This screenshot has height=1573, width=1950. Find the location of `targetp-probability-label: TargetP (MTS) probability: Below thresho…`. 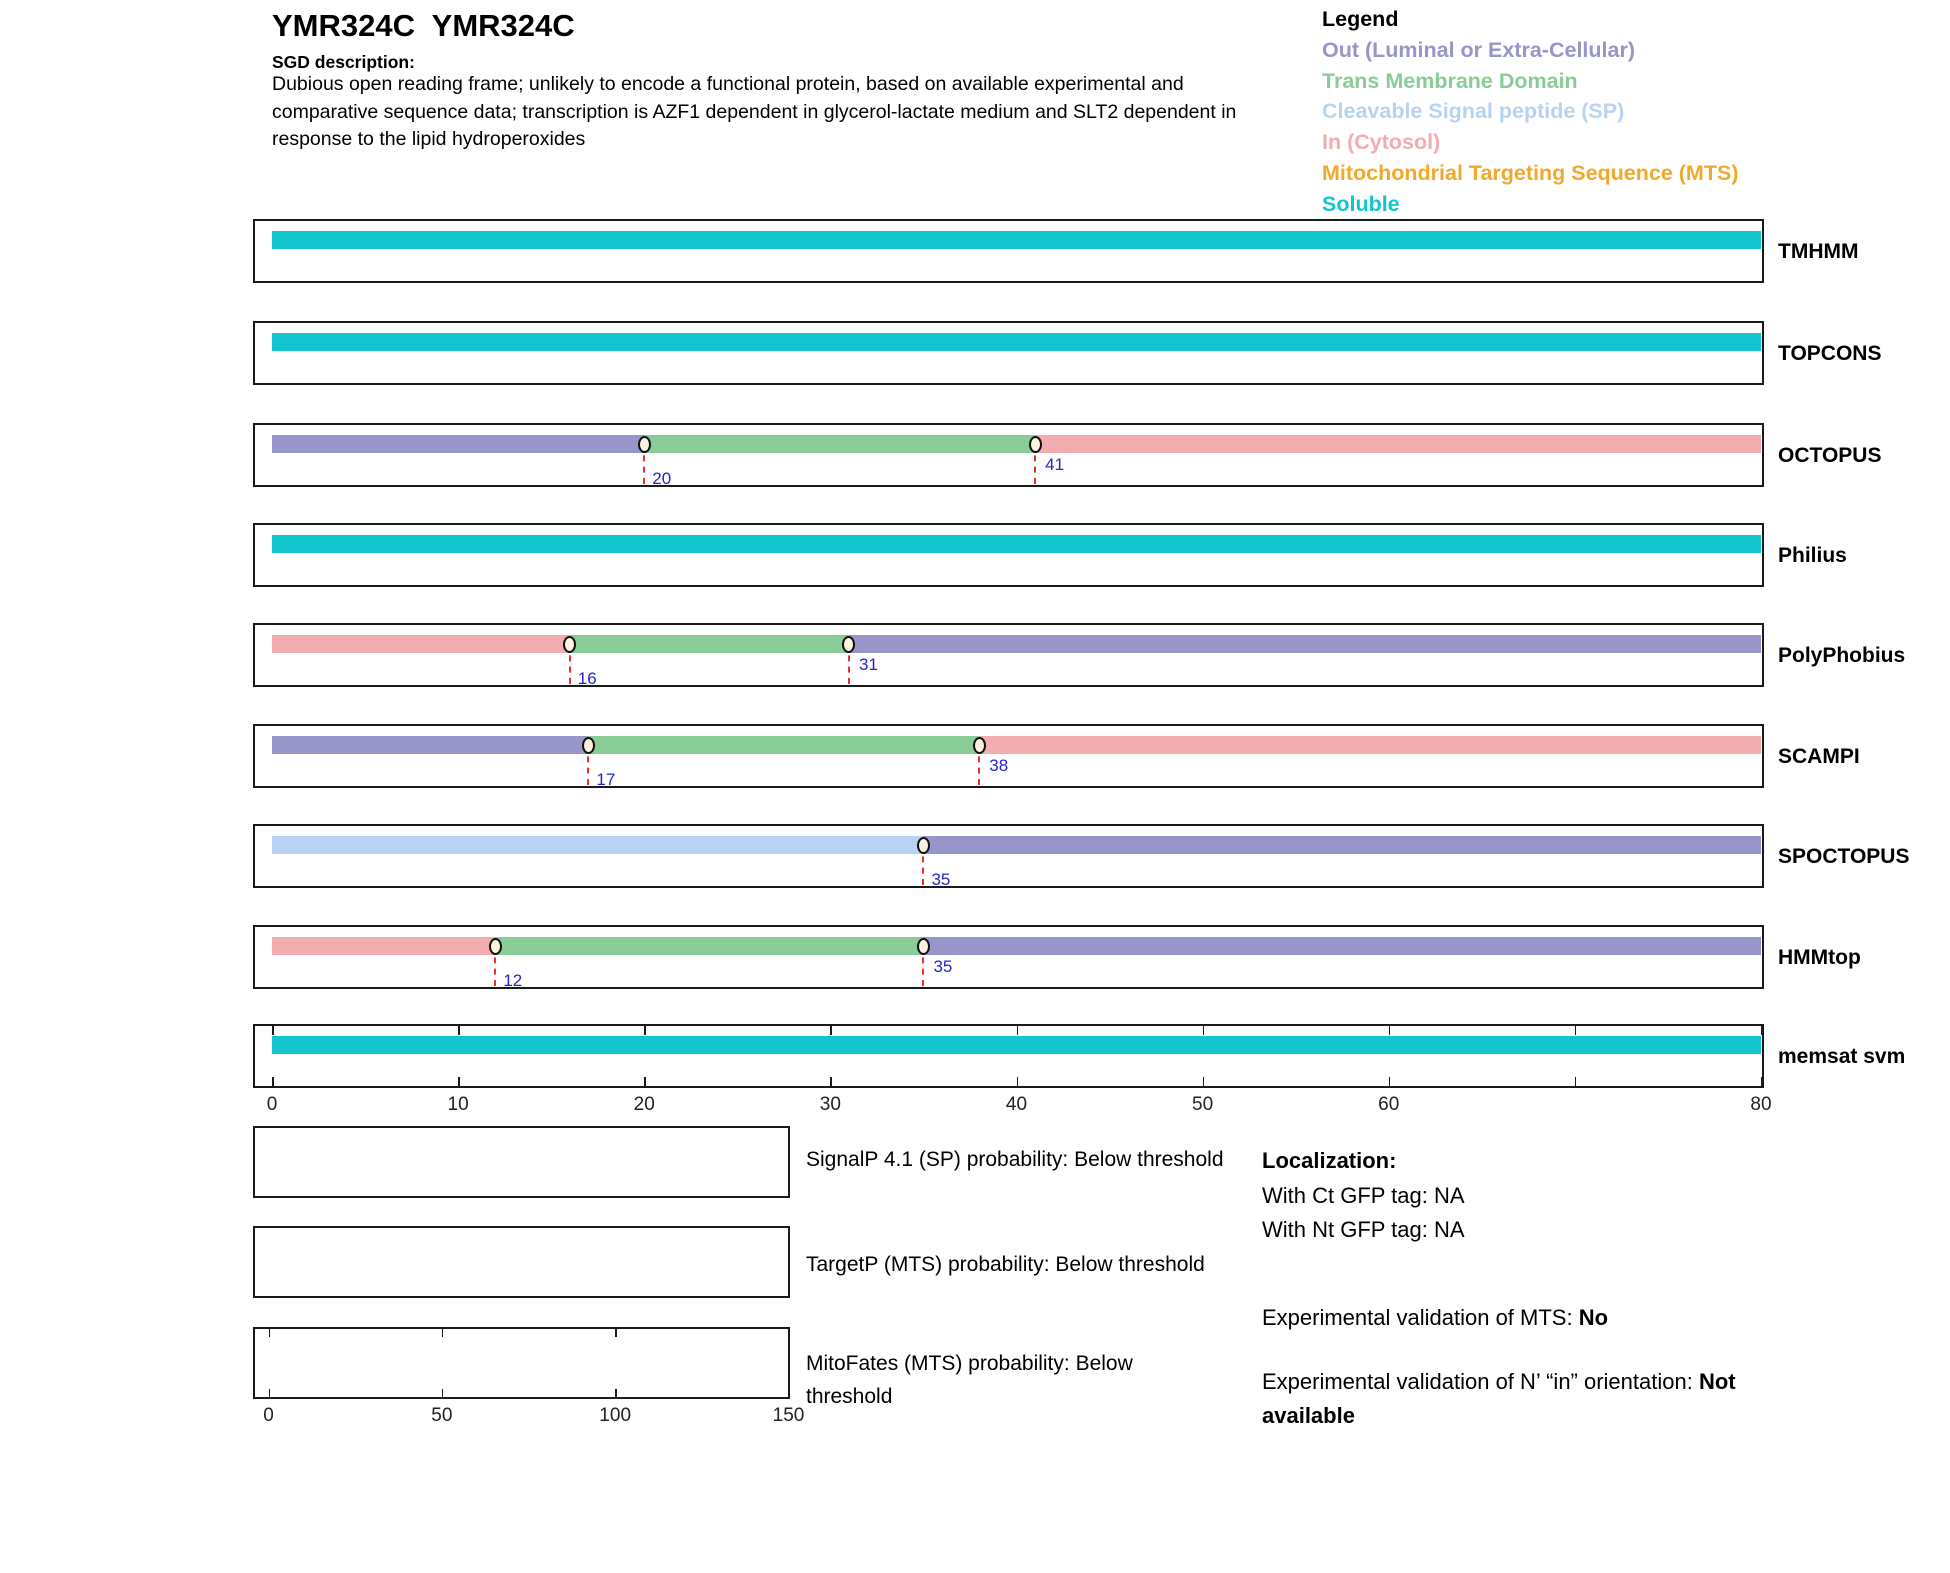

targetp-probability-label: TargetP (MTS) probability: Below thresho… is located at coordinates (1005, 1264).